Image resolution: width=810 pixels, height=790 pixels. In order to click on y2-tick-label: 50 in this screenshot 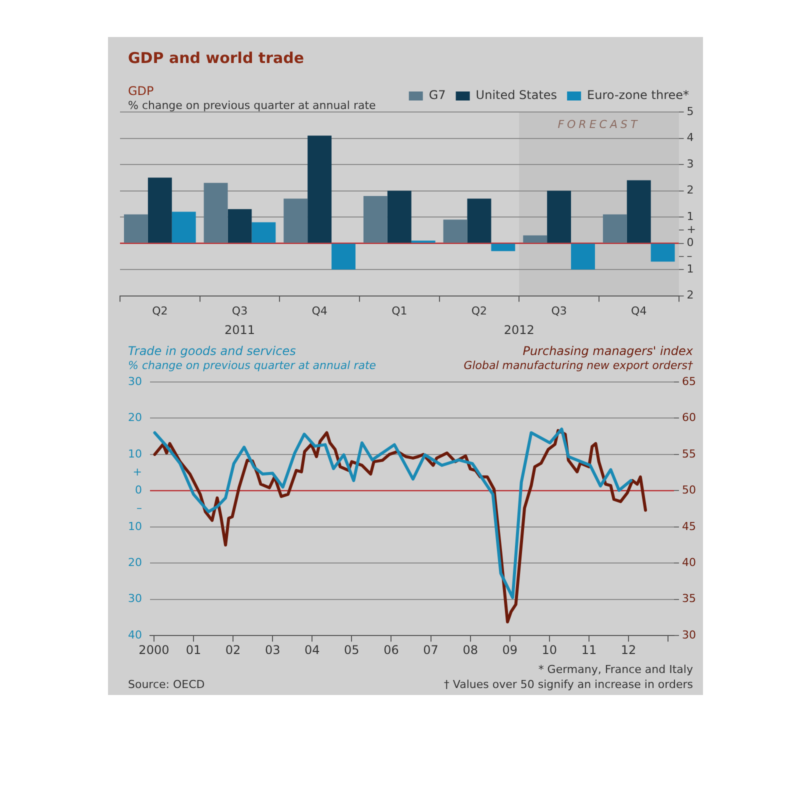, I will do `click(689, 490)`.